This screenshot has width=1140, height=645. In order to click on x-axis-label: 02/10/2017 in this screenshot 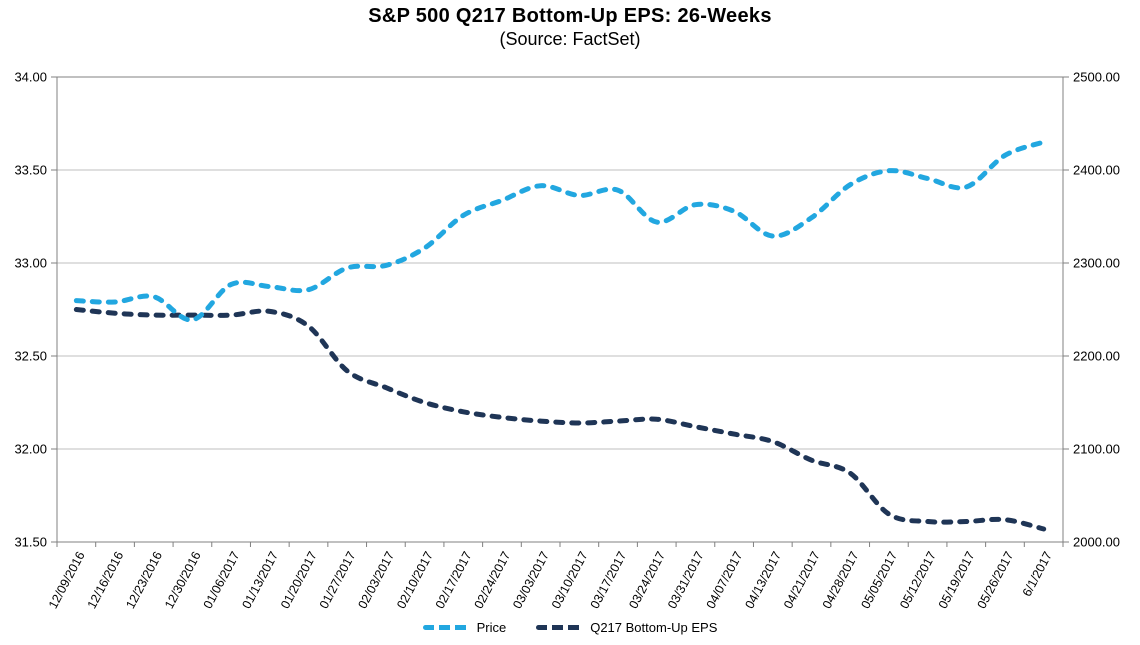, I will do `click(415, 580)`.